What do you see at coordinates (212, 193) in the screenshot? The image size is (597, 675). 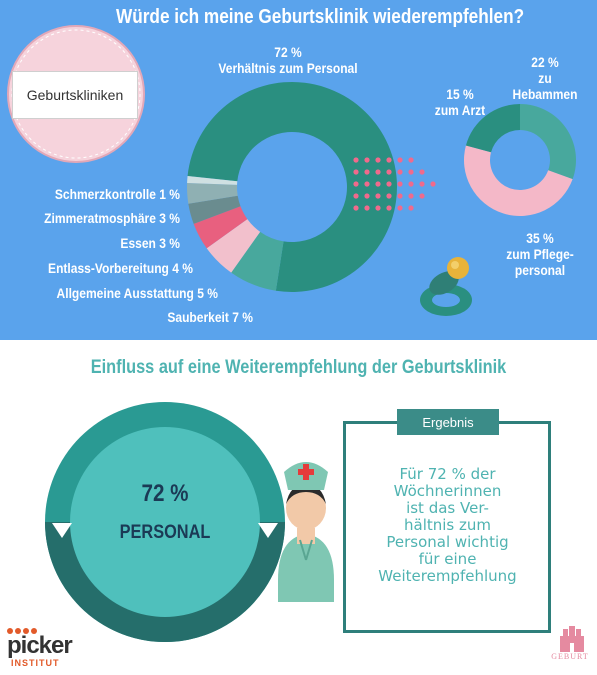 I see `donut-slice-zimmeratmosphäre` at bounding box center [212, 193].